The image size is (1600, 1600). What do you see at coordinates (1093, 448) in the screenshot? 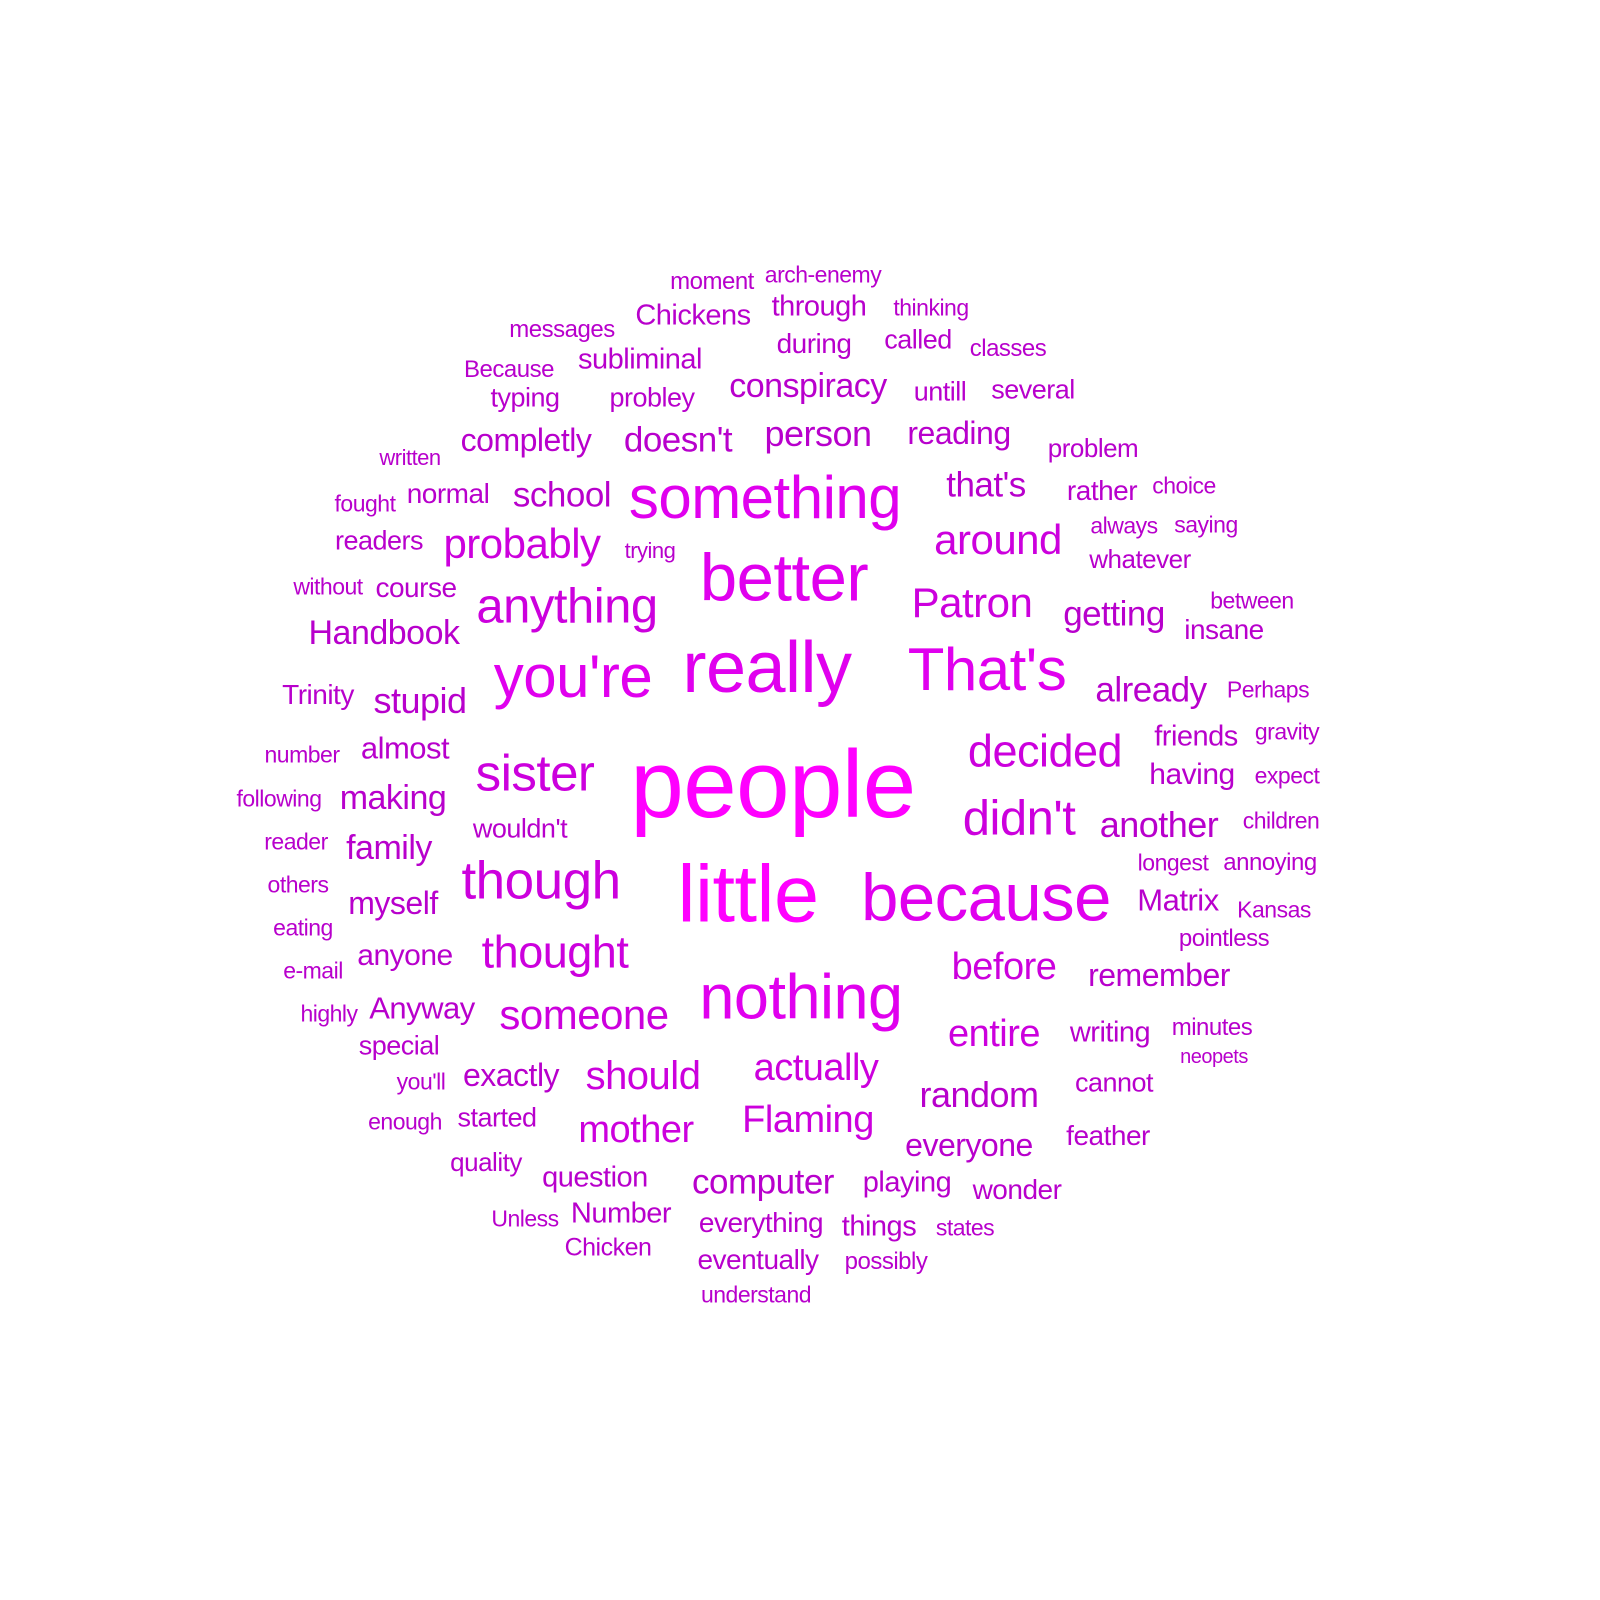
I see `word-problem: problem` at bounding box center [1093, 448].